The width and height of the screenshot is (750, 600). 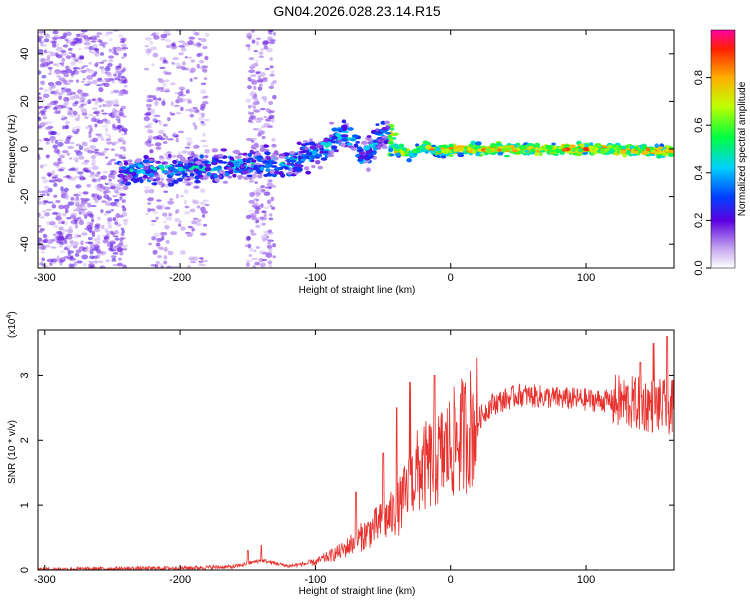 What do you see at coordinates (25, 101) in the screenshot?
I see `y-tick-label: 20` at bounding box center [25, 101].